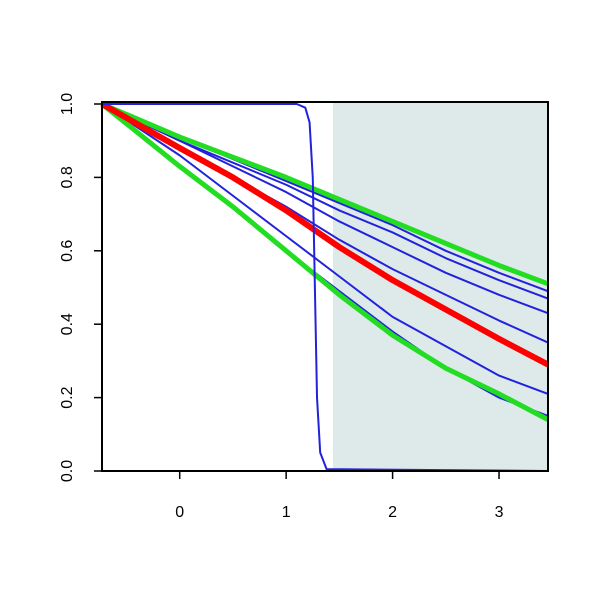  Describe the element at coordinates (67, 104) in the screenshot. I see `y-tick-label: 1.0` at that location.